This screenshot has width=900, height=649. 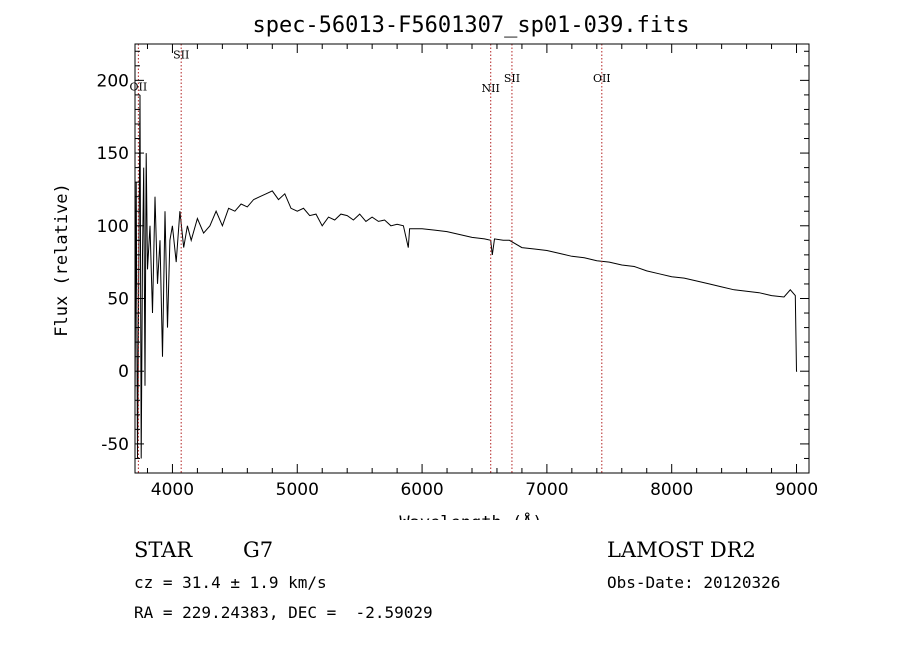 I want to click on coordinates-text: RA = 229.24383, DEC = -2.59029, so click(x=283, y=612).